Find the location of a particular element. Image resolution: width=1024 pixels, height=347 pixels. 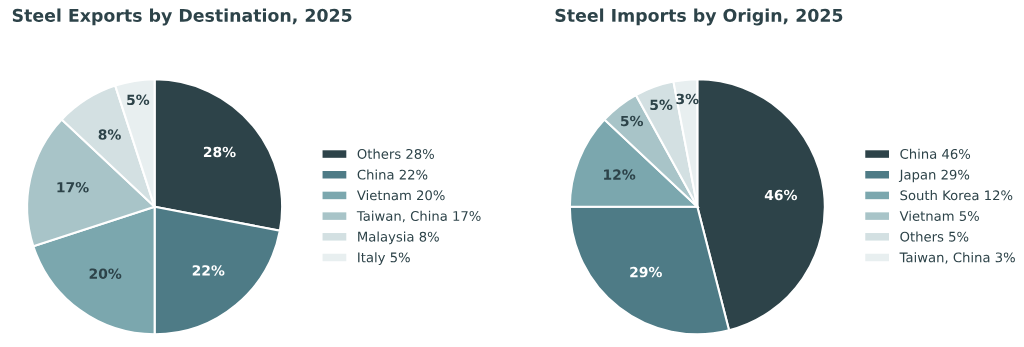

legend-label: Taiwan, China 17% is located at coordinates (418, 216).